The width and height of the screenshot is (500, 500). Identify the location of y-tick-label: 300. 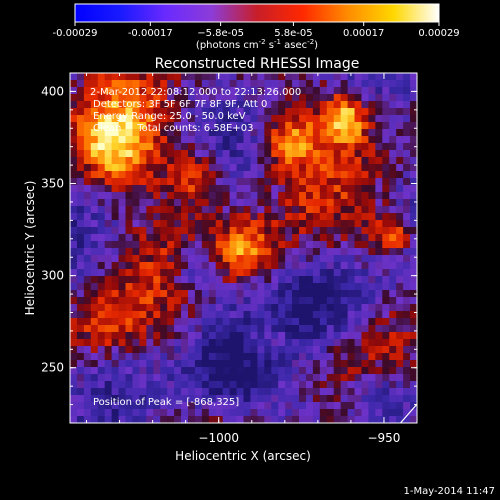
(52, 276).